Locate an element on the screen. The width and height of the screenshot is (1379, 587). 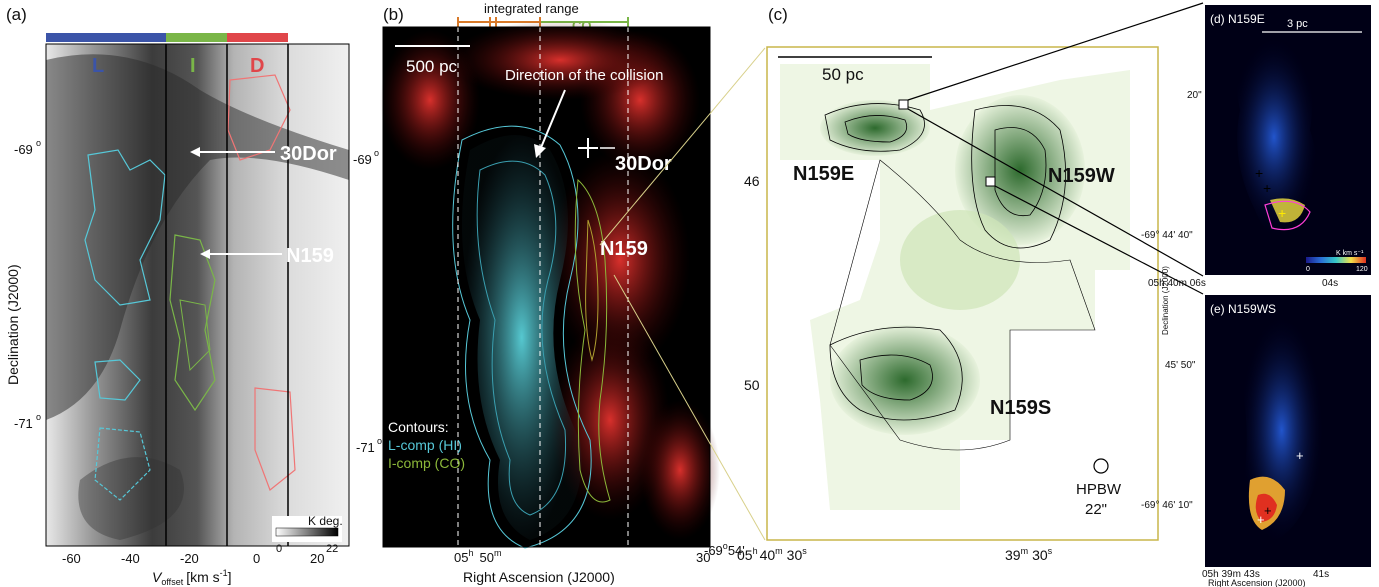
label-30dor-a: 30Dor is located at coordinates (308, 154).